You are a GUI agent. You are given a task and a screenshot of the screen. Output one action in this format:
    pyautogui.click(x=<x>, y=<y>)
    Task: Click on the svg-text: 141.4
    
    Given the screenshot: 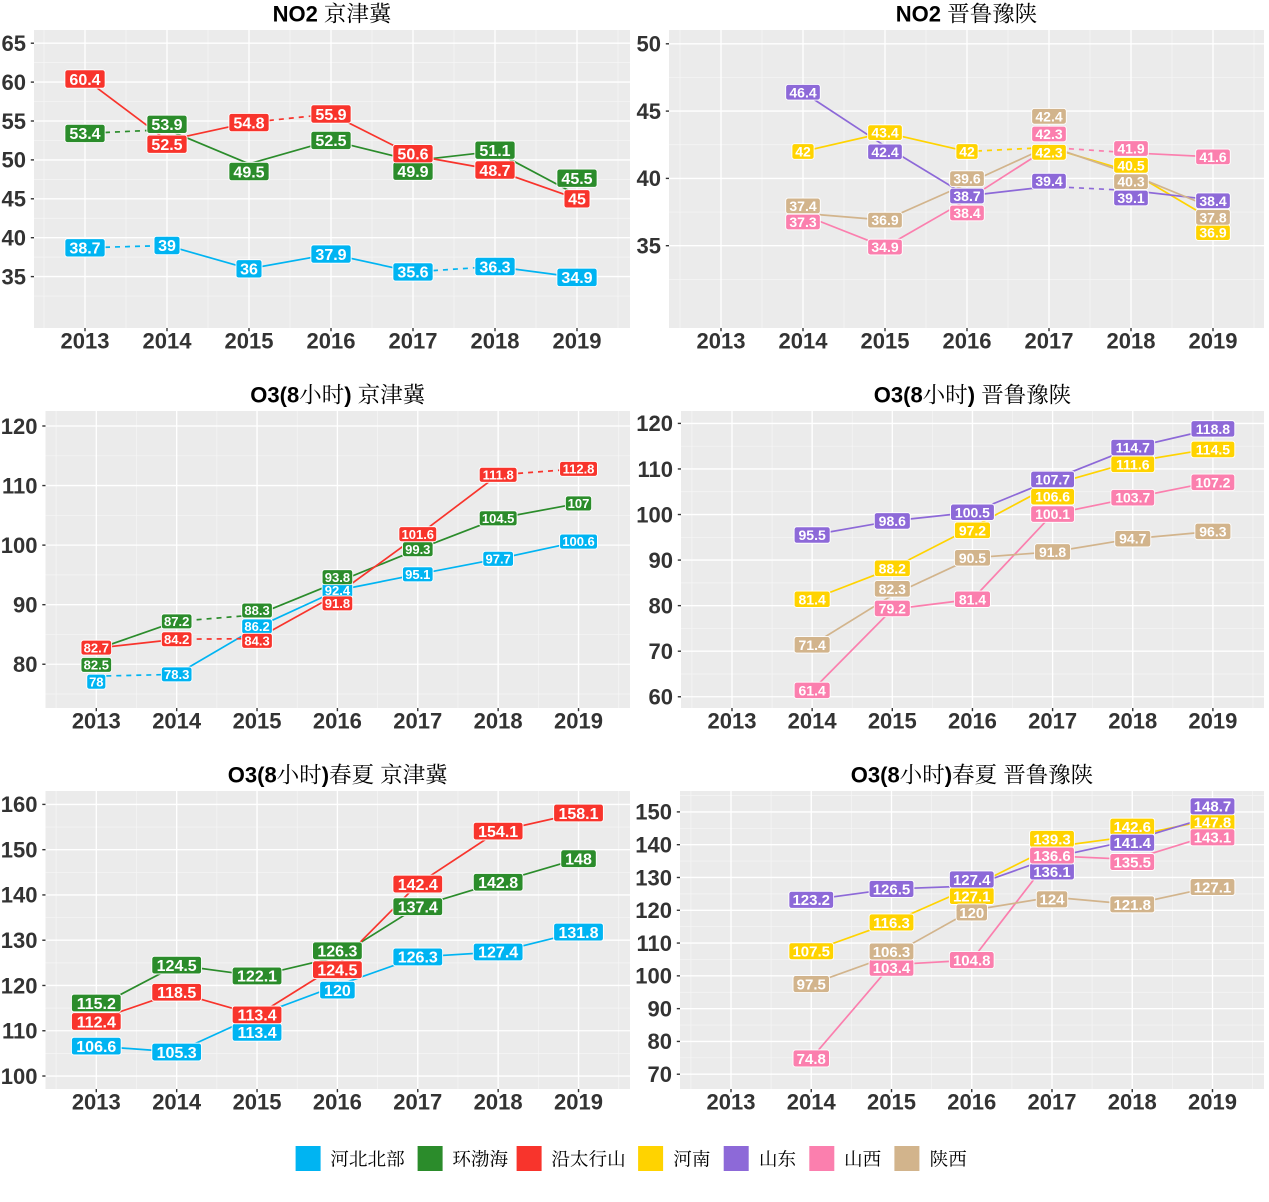 What is the action you would take?
    pyautogui.click(x=1132, y=843)
    